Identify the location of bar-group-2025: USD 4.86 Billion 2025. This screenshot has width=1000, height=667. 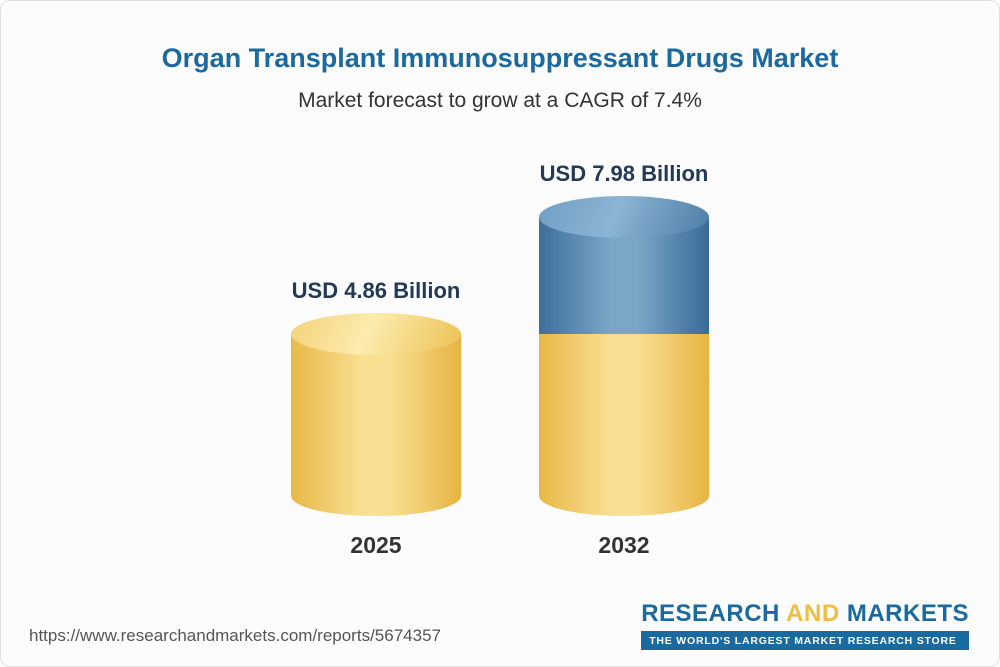
(376, 418).